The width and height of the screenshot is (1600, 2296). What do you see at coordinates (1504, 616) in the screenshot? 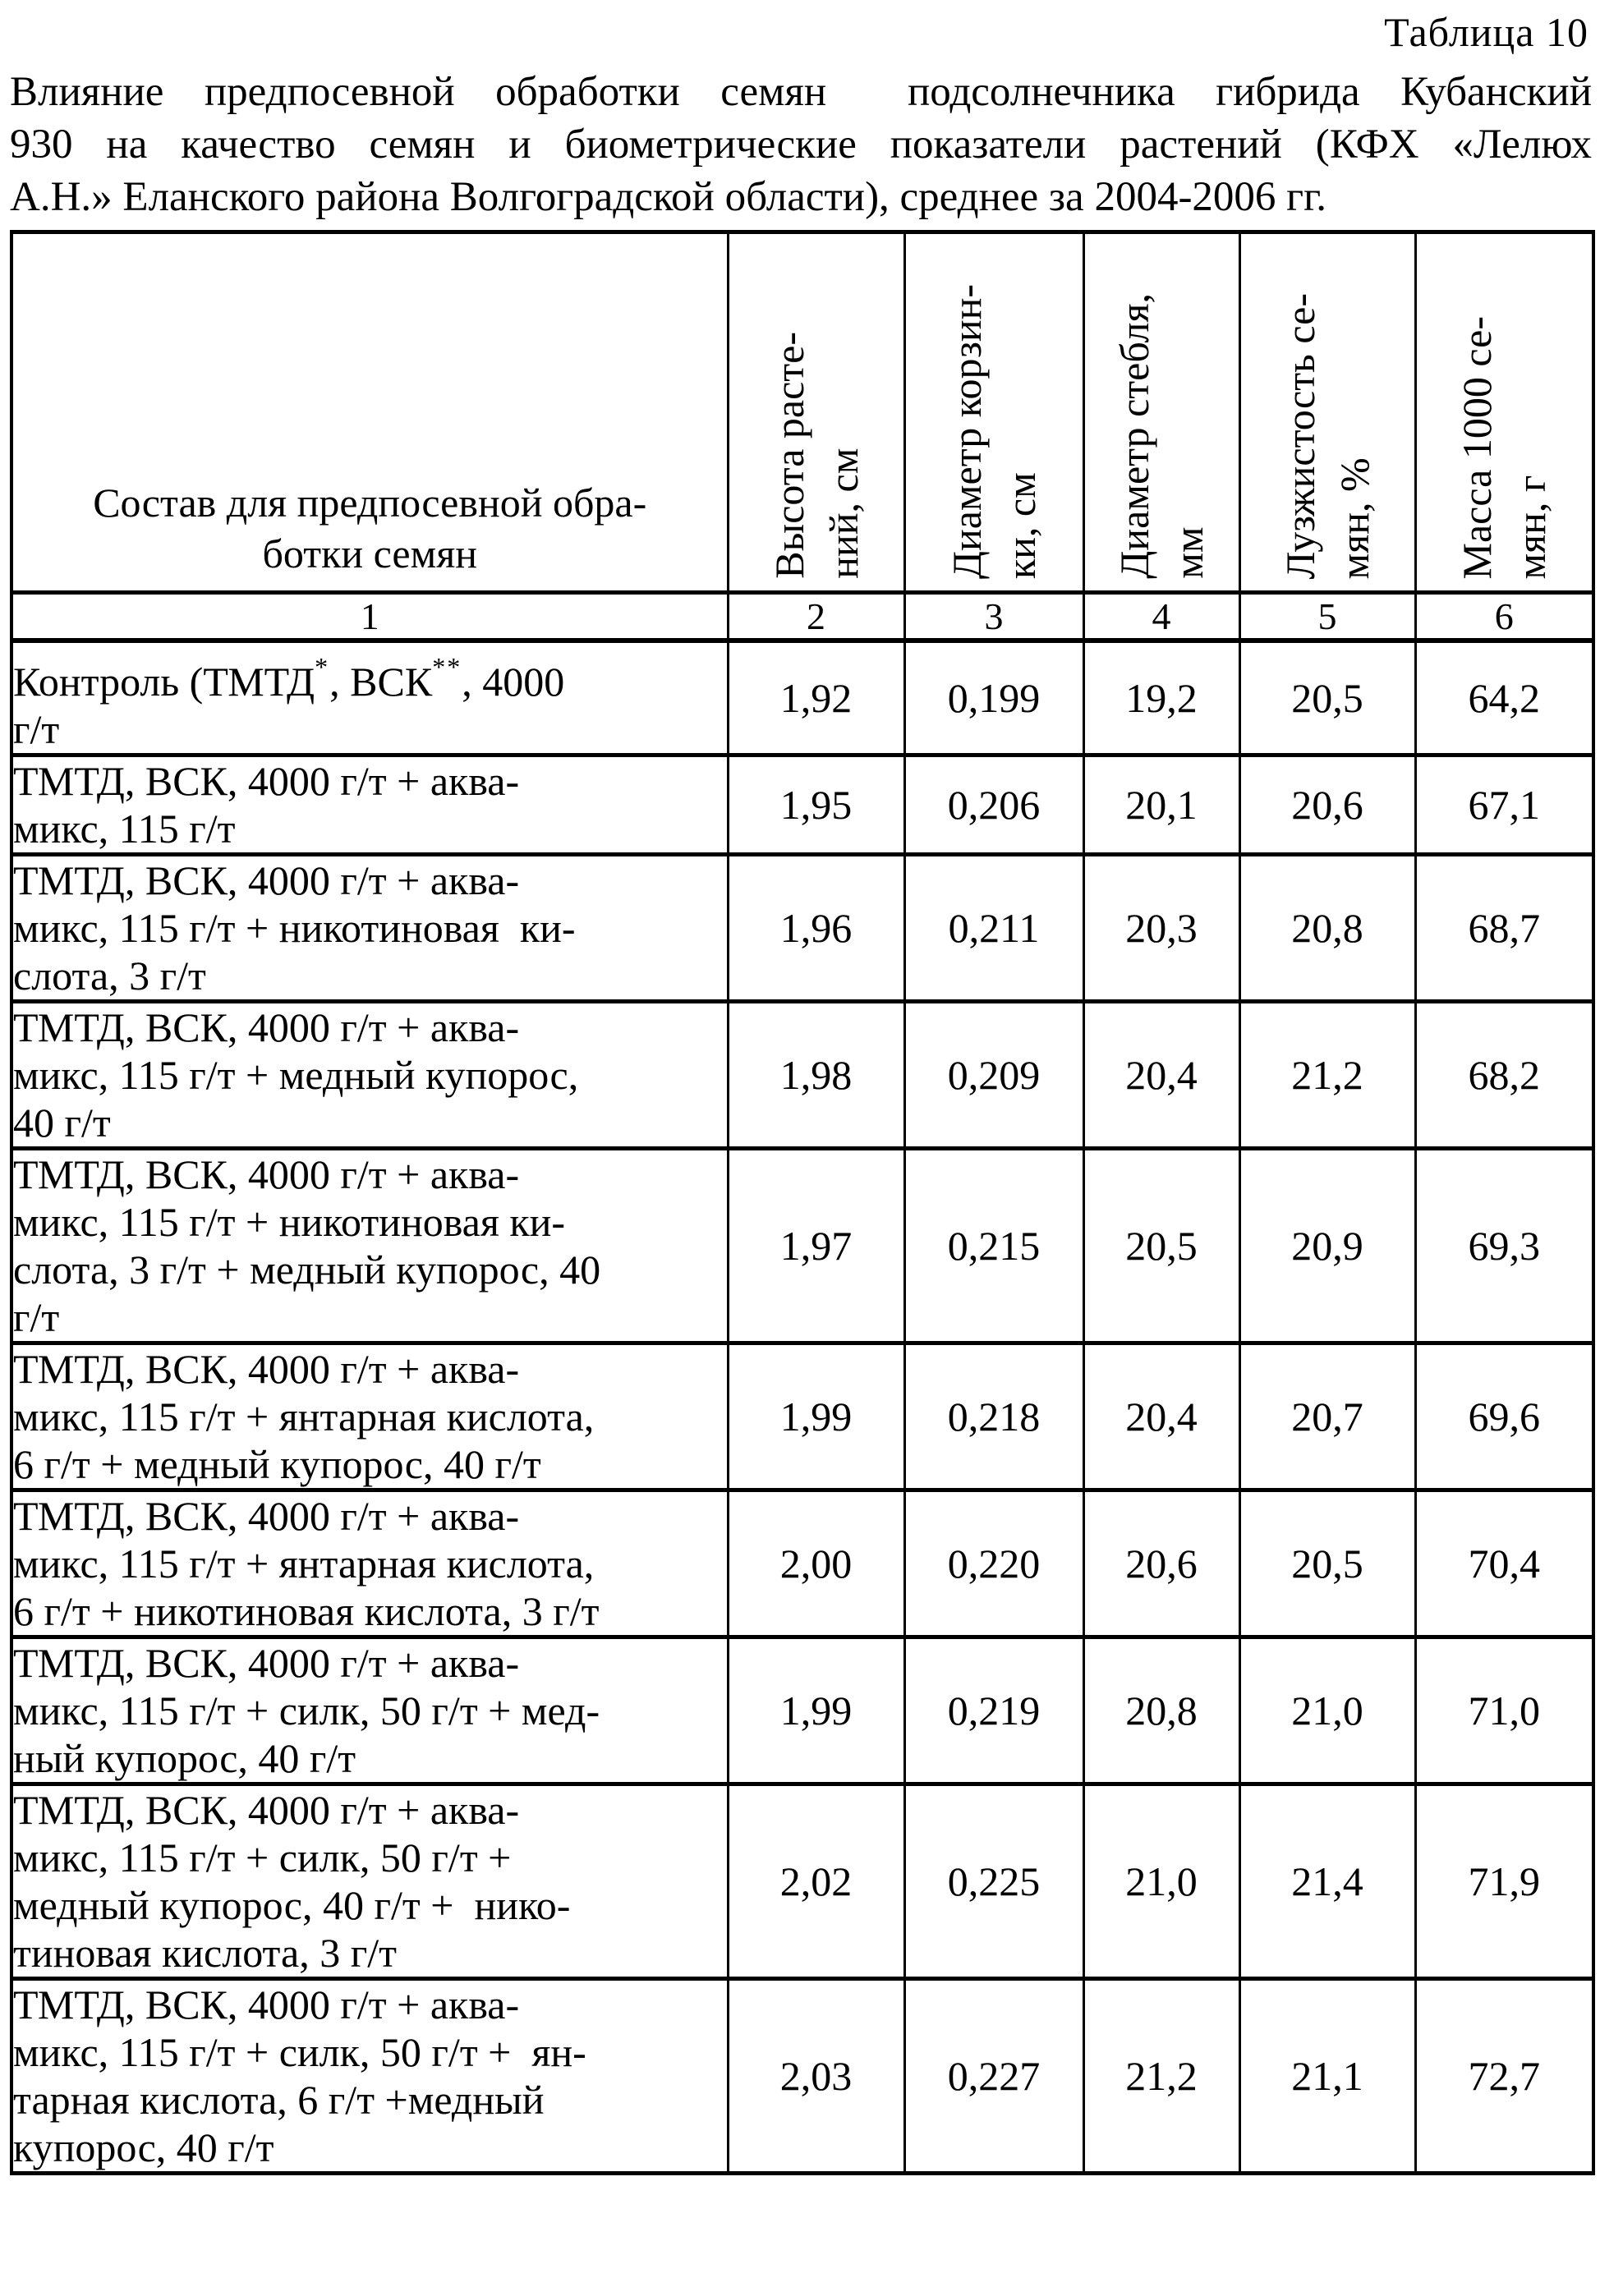
I see `column-number-cell: 6` at bounding box center [1504, 616].